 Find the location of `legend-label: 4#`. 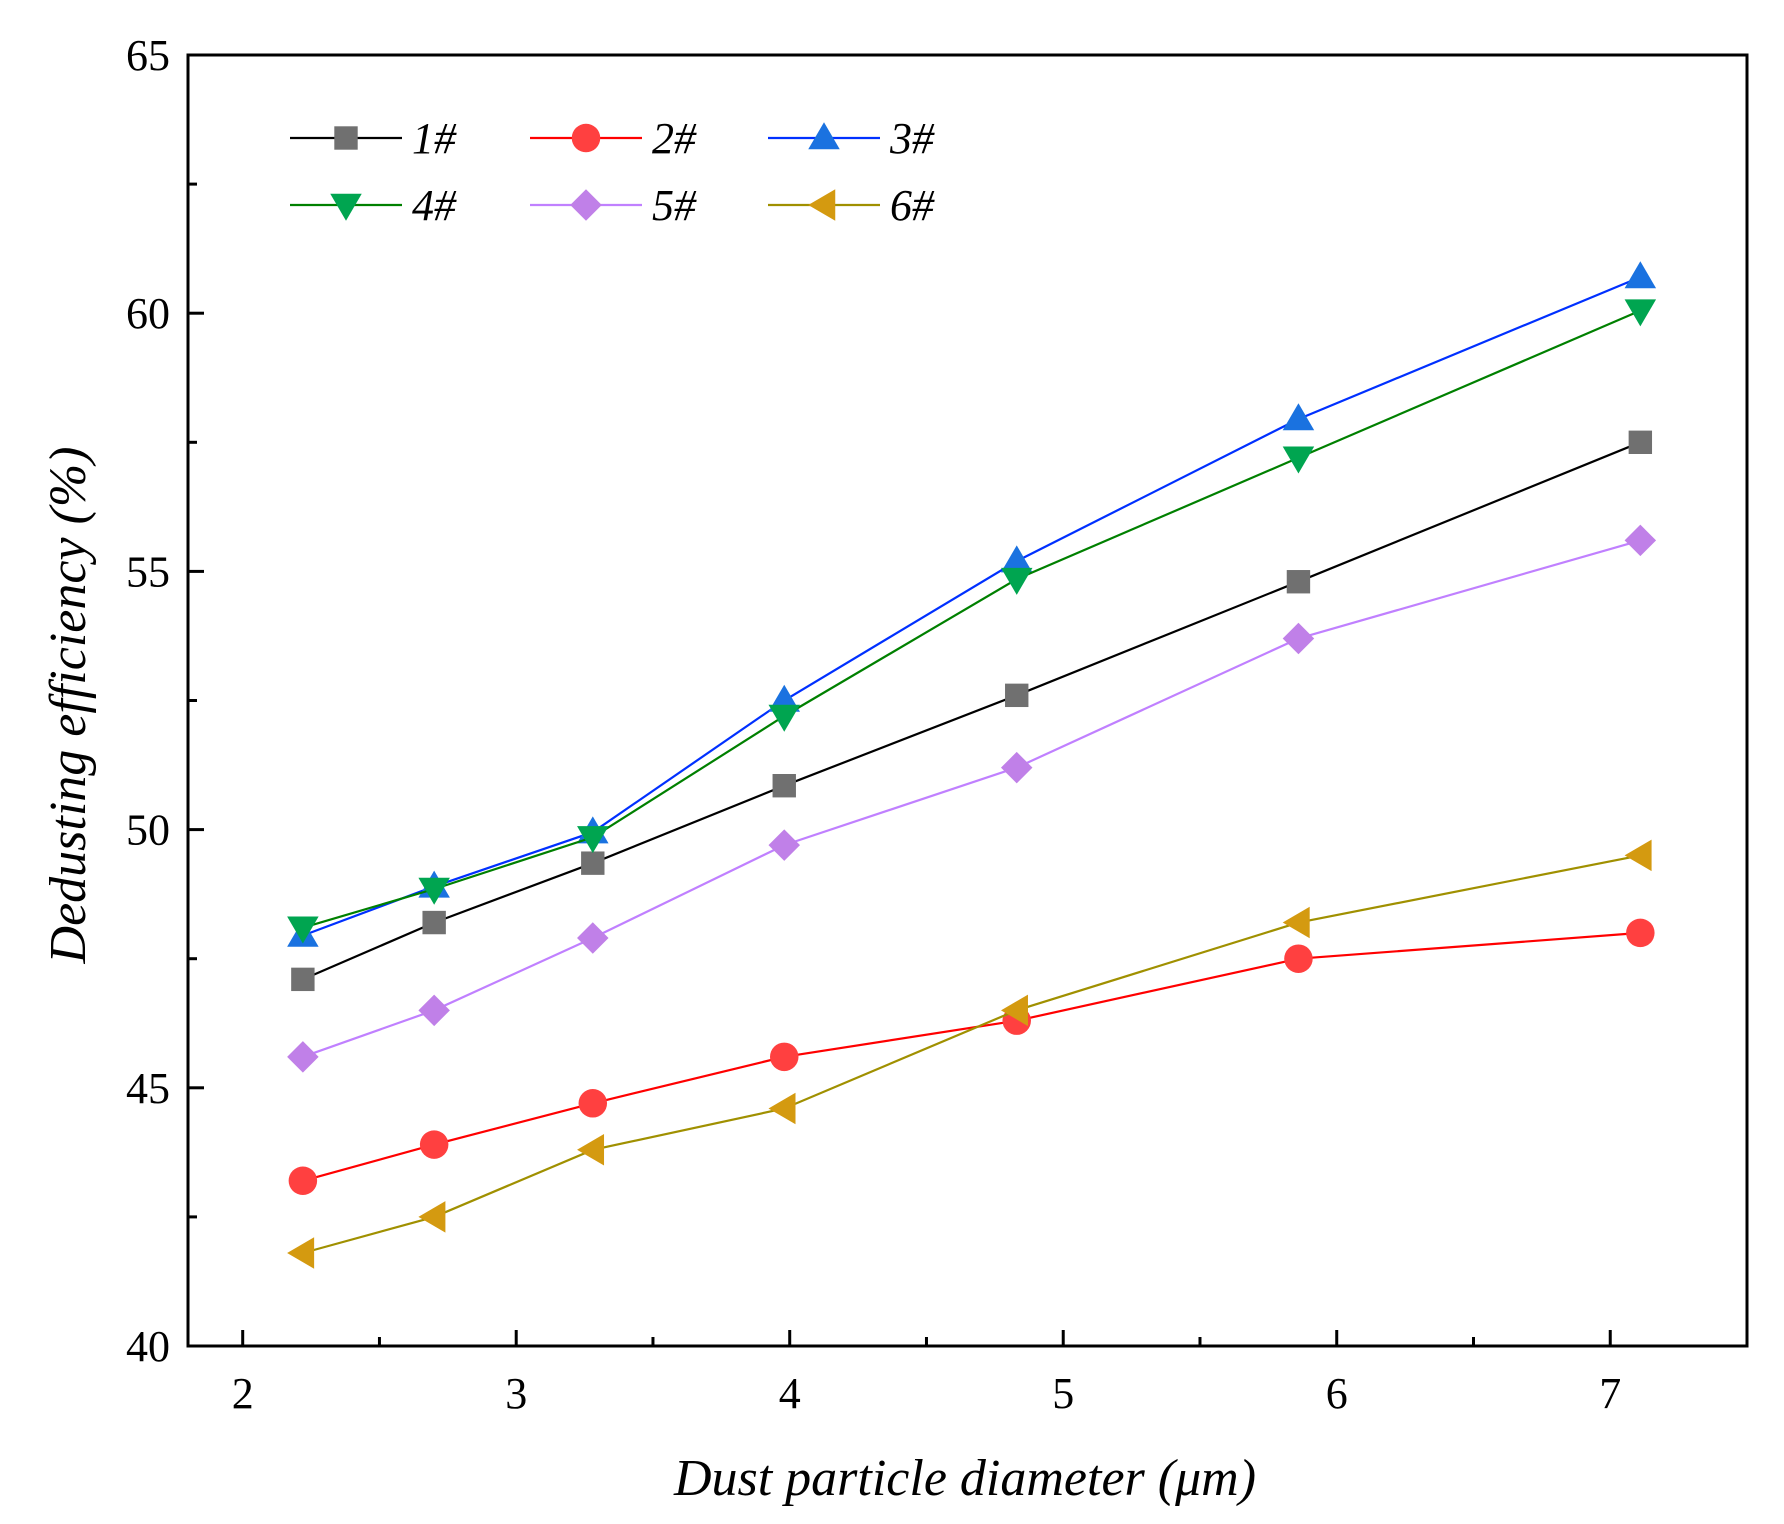

legend-label: 4# is located at coordinates (434, 205).